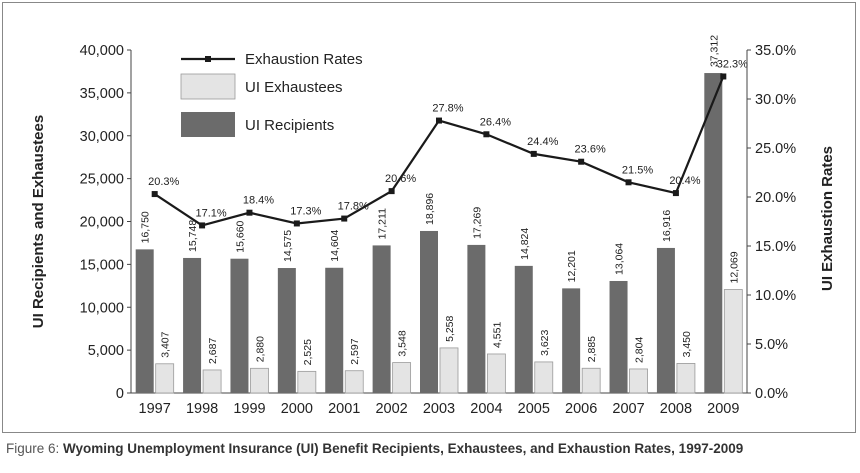 The width and height of the screenshot is (860, 473). Describe the element at coordinates (146, 227) in the screenshot. I see `label-recipients: 16,750` at that location.